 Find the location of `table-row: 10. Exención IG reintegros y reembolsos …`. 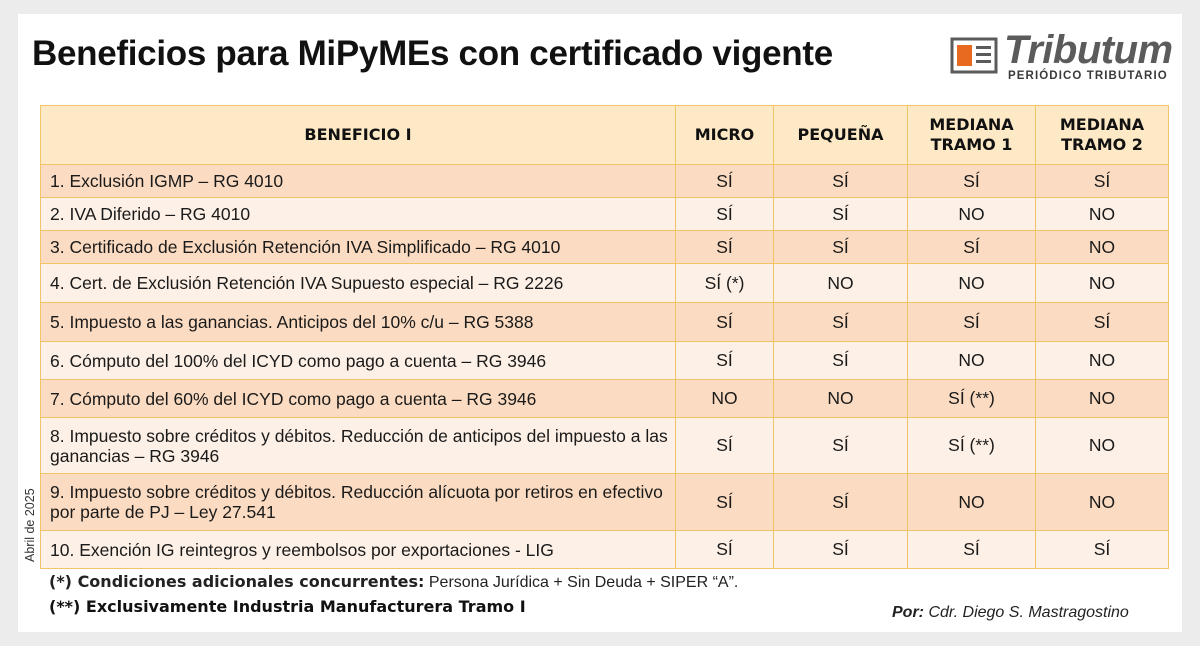

table-row: 10. Exención IG reintegros y reembolsos … is located at coordinates (604, 549).